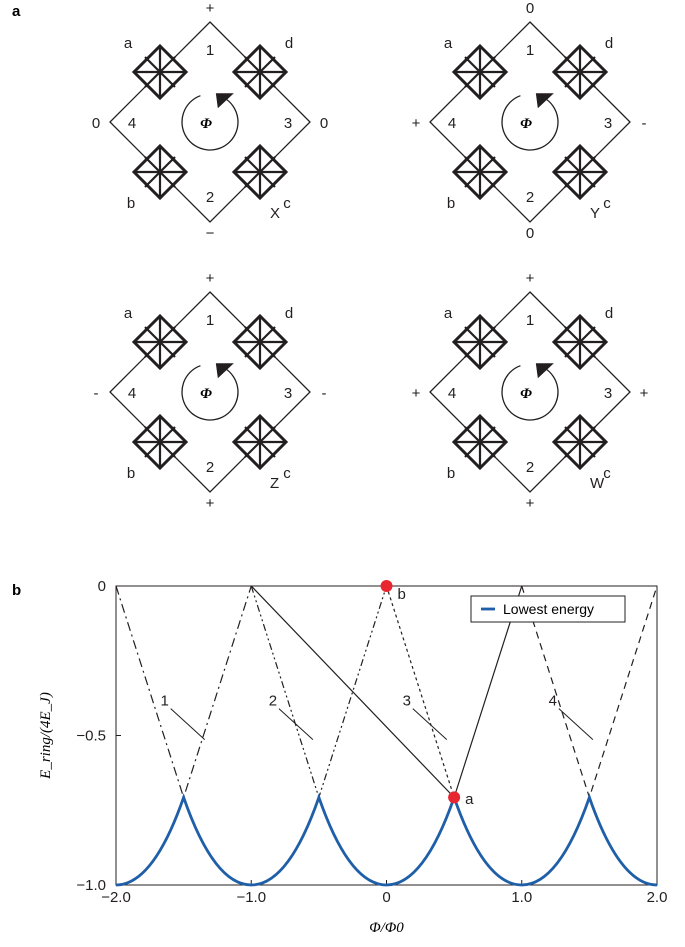 The width and height of the screenshot is (685, 947). I want to click on x-tick-label: −1.0, so click(251, 897).